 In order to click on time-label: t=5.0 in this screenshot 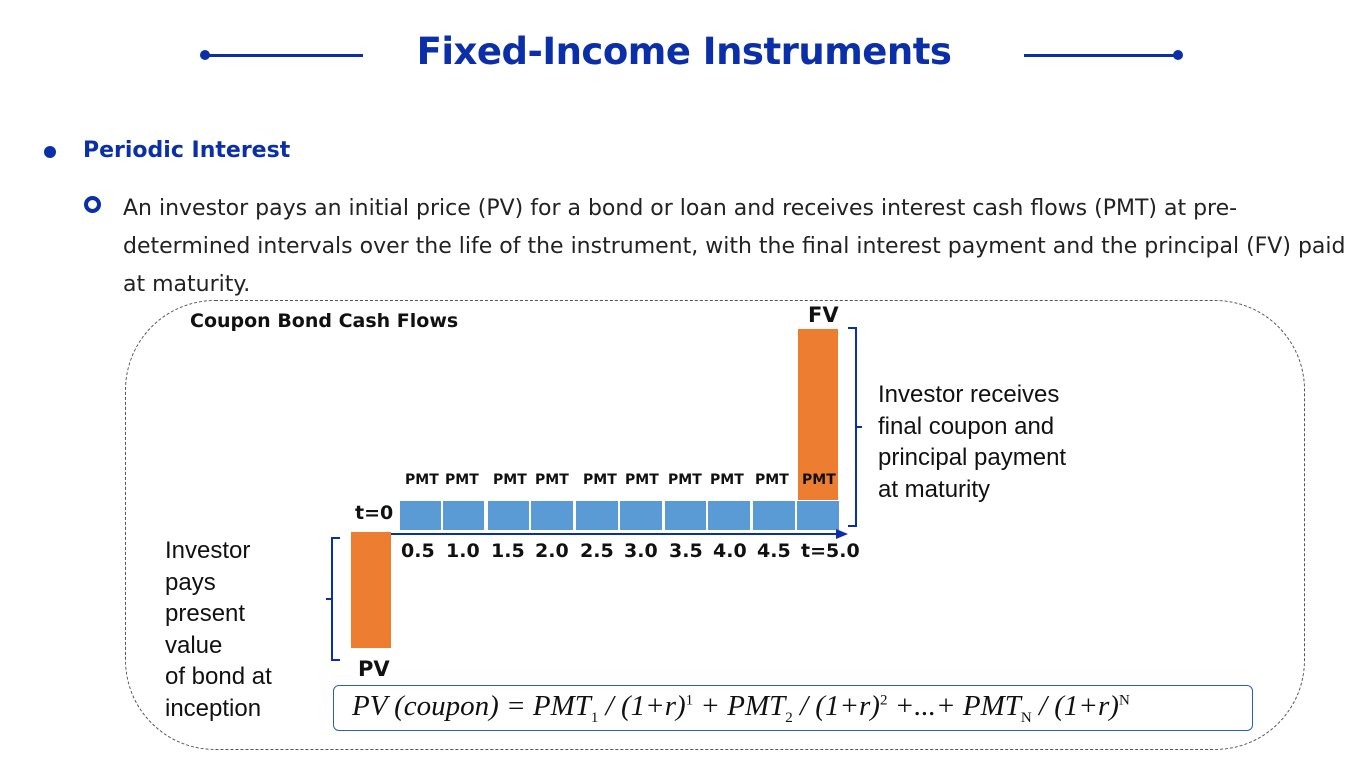, I will do `click(830, 551)`.